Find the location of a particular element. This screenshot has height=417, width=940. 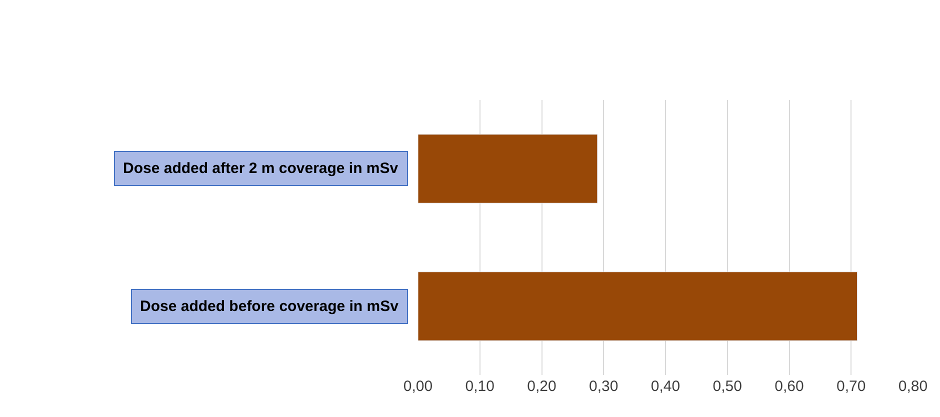

y-tick-label: Dose added before coverage in mSv is located at coordinates (270, 306).